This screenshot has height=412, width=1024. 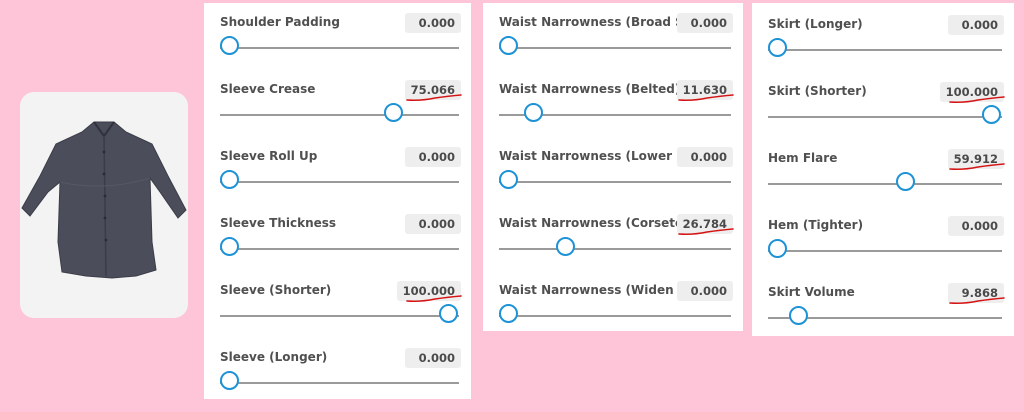 What do you see at coordinates (598, 223) in the screenshot?
I see `slider-label: Waist Narrowness (Corseted)` at bounding box center [598, 223].